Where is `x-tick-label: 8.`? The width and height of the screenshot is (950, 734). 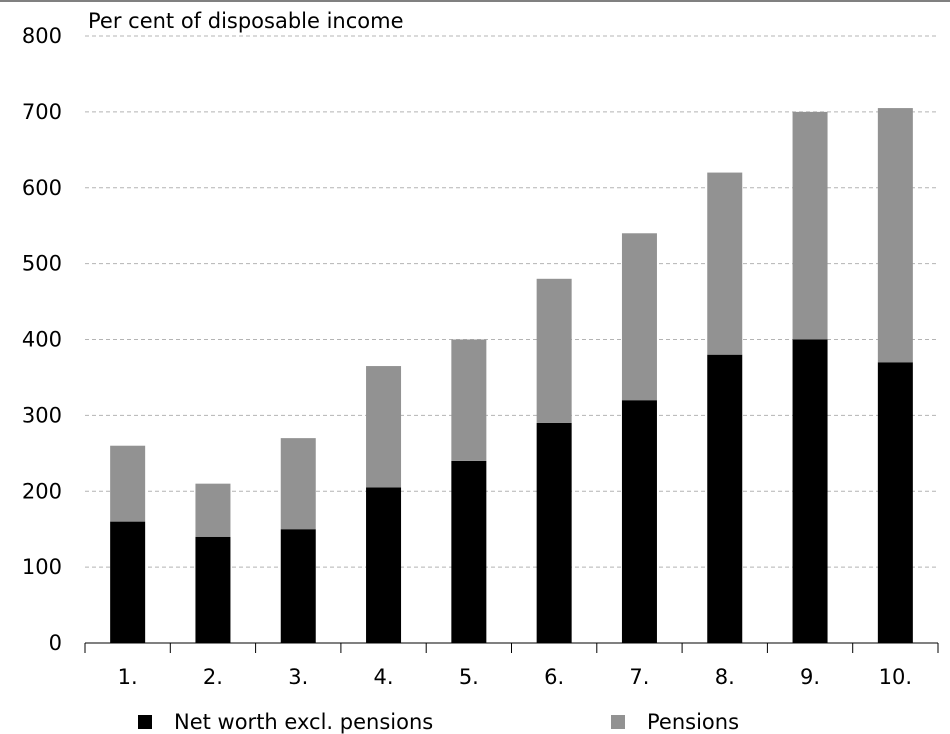
x-tick-label: 8. is located at coordinates (725, 677).